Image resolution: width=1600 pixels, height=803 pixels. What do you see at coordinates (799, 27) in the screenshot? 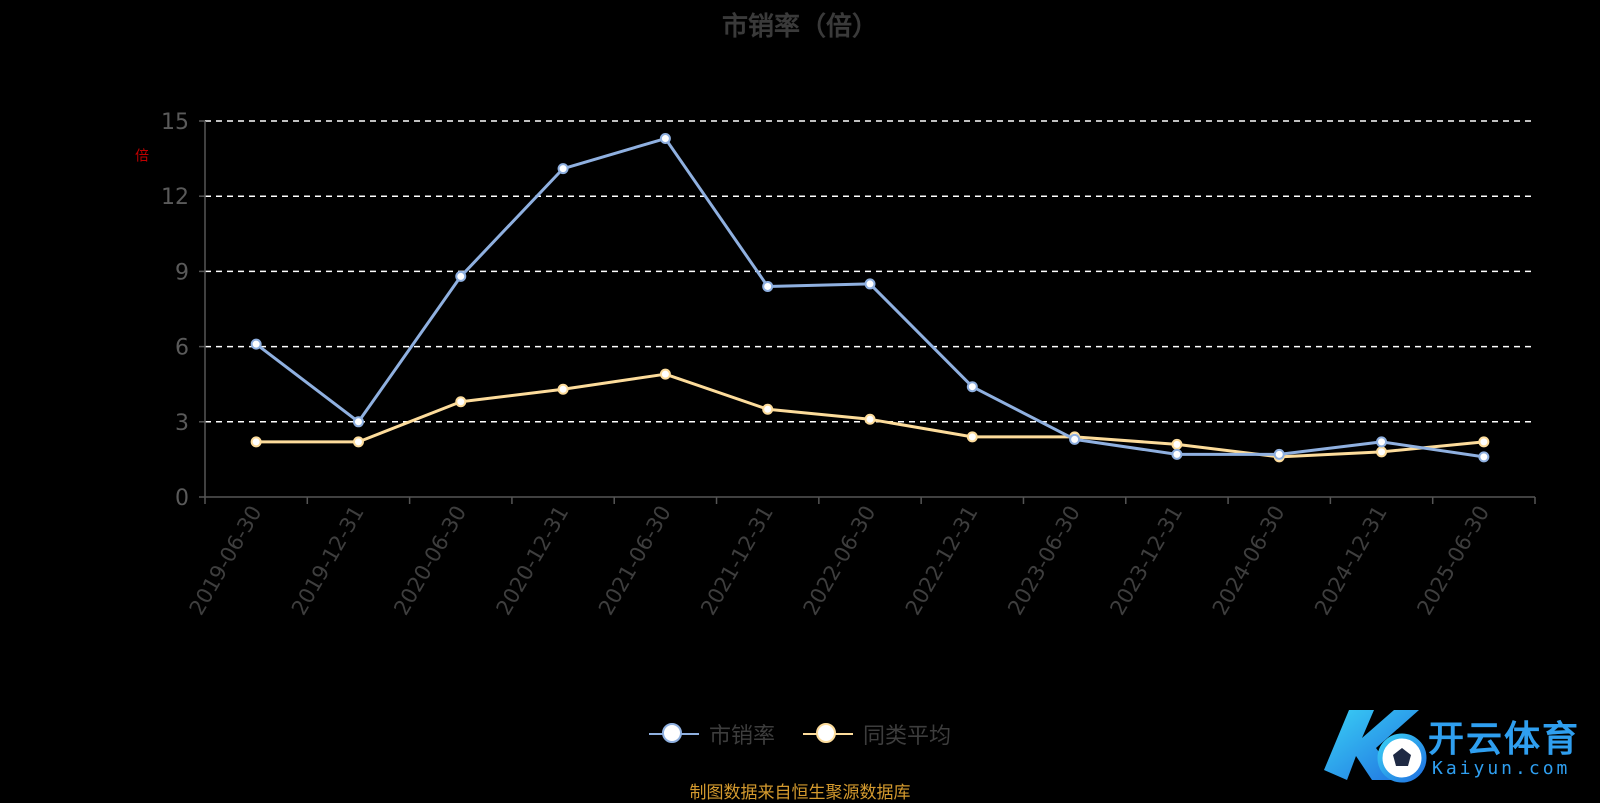
I see `chart-title: 市销率（倍）` at bounding box center [799, 27].